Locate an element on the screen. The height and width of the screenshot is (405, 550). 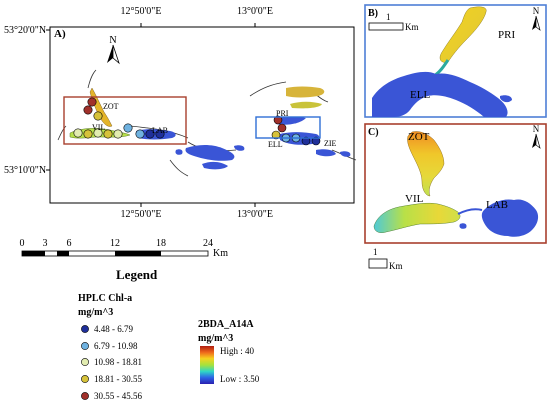
inset-c-north-arrow-icon: N is located at coordinates (536, 136).